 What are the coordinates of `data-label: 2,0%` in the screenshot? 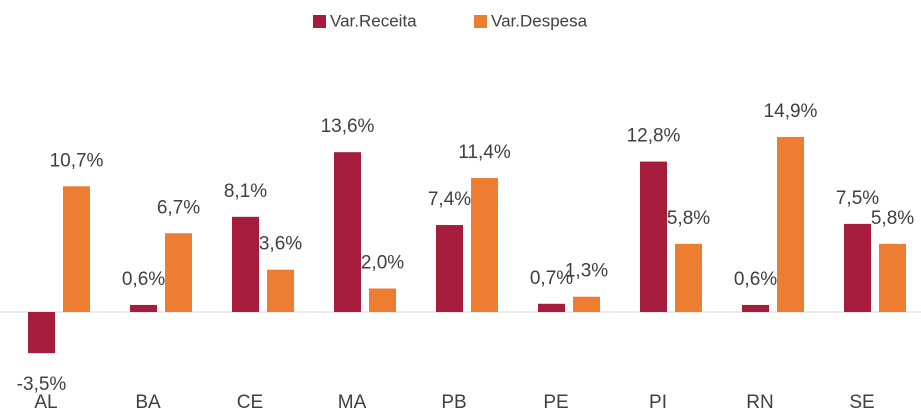 It's located at (382, 263).